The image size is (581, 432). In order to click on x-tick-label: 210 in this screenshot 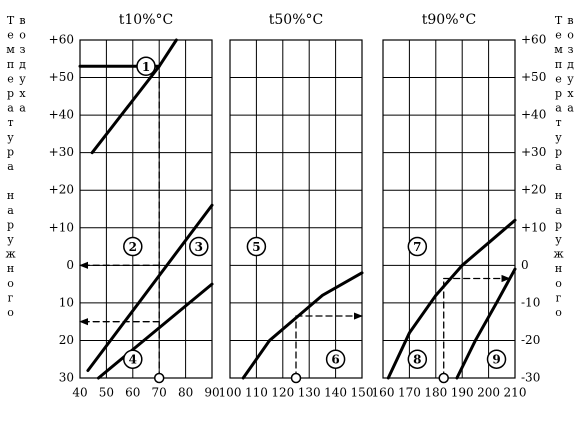, I will do `click(515, 393)`.